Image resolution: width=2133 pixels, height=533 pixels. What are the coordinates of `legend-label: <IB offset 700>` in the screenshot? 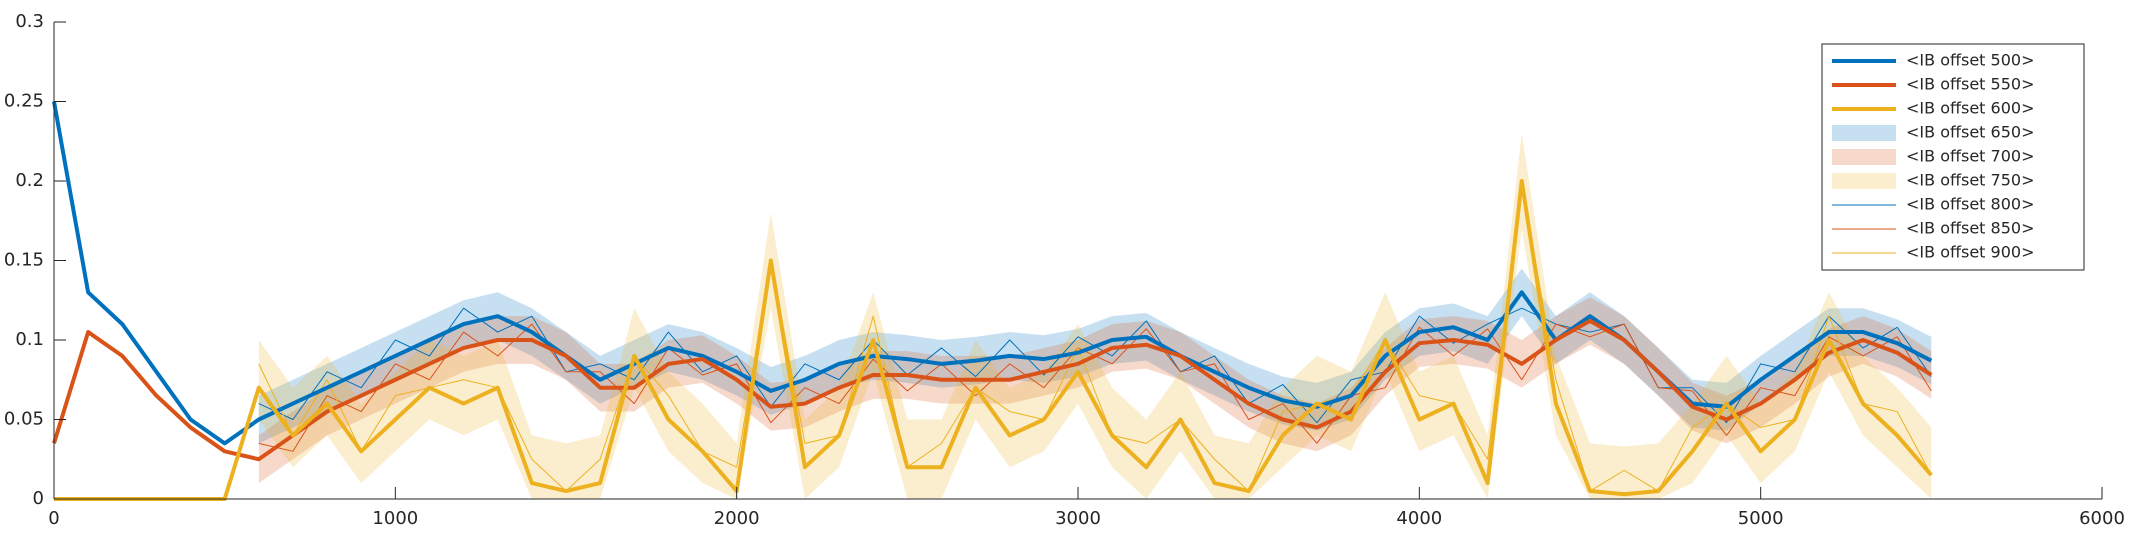 It's located at (1970, 156).